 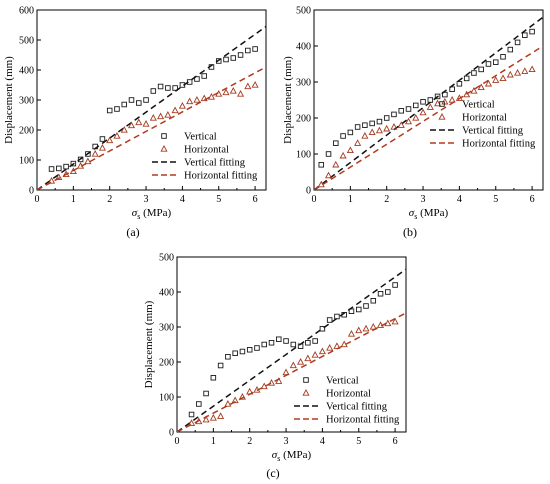 I want to click on x-tick-label: 2, so click(x=386, y=199).